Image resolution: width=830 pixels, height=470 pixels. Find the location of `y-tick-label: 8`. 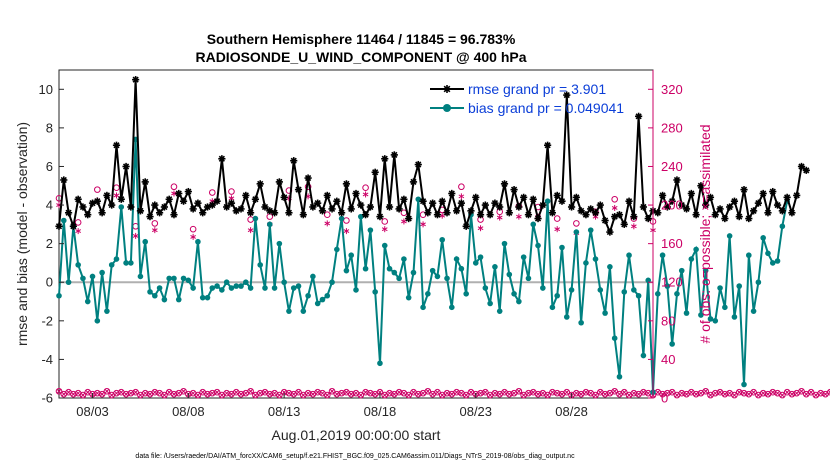

y-tick-label: 8 is located at coordinates (49, 127).